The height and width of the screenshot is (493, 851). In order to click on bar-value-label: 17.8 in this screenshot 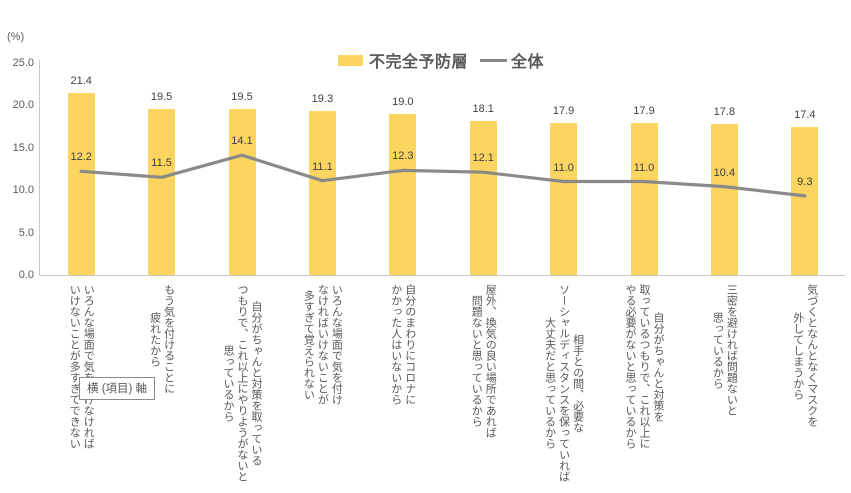, I will do `click(724, 111)`.